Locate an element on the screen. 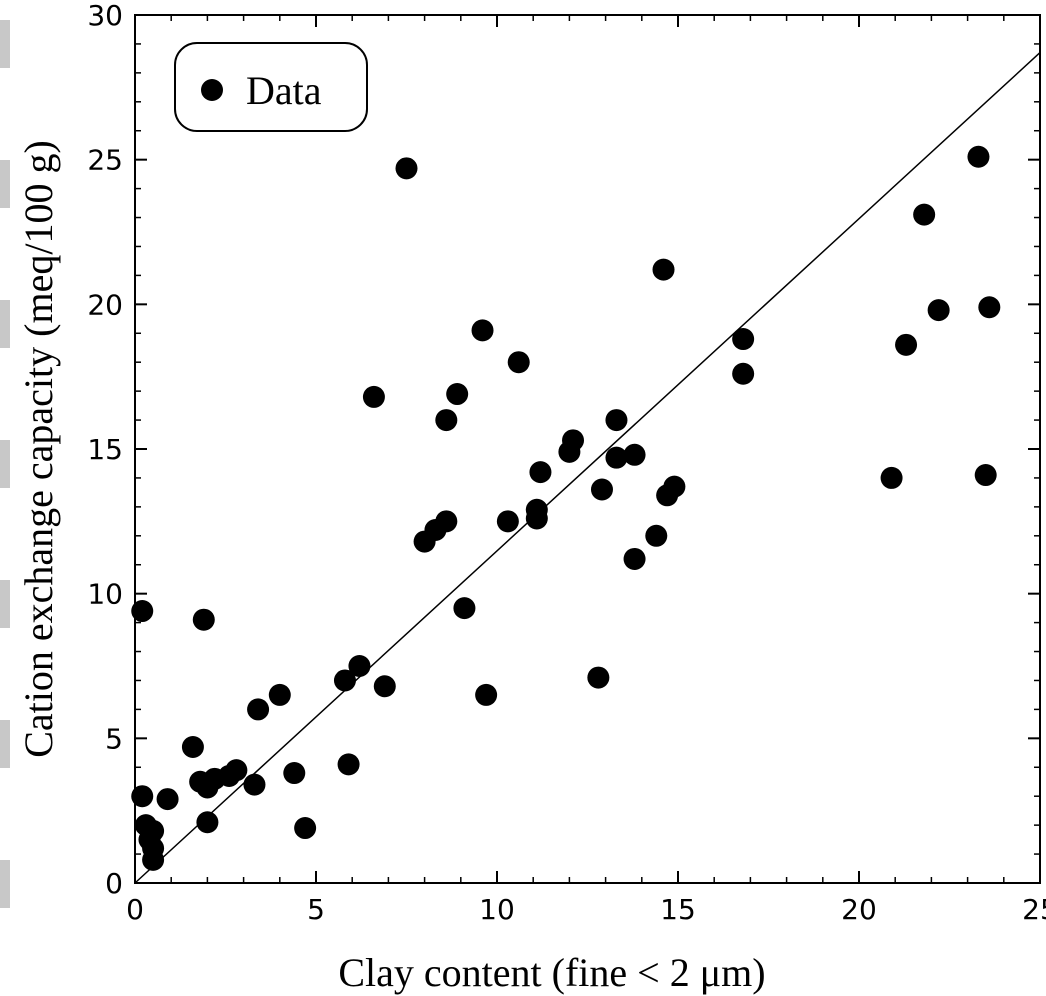 The width and height of the screenshot is (1046, 996). x-tick-label: 25 is located at coordinates (1034, 909).